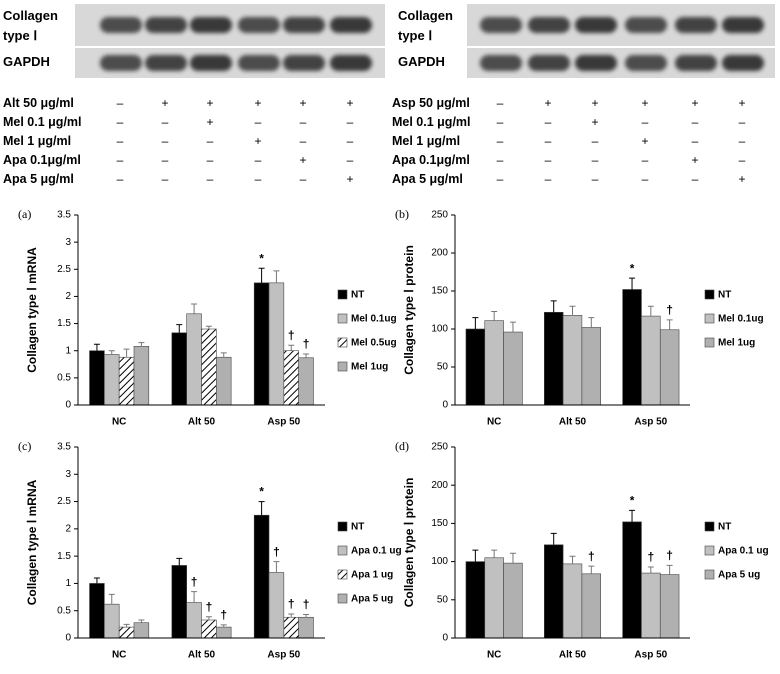 This screenshot has width=780, height=674. What do you see at coordinates (376, 551) in the screenshot?
I see `legend-label: Apa 0.1 ug` at bounding box center [376, 551].